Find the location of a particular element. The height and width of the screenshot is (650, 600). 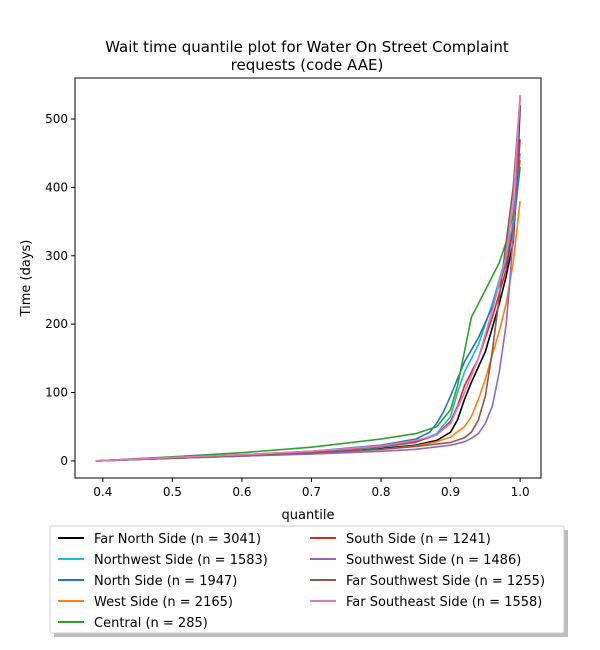

legend-box is located at coordinates (307, 579).